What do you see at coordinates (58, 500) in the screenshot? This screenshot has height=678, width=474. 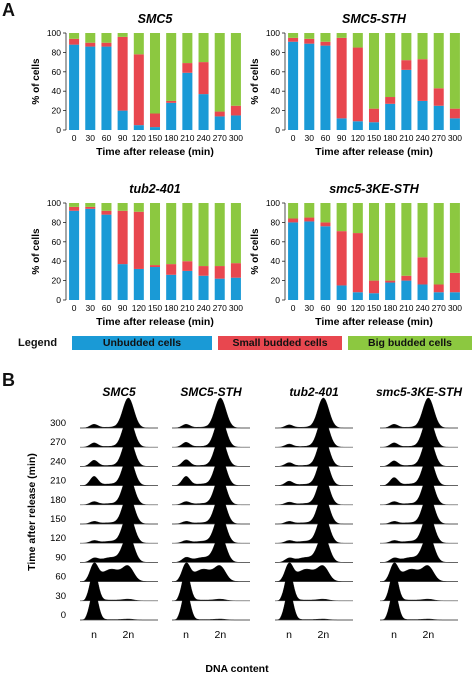 I see `flow-time-label: 180` at bounding box center [58, 500].